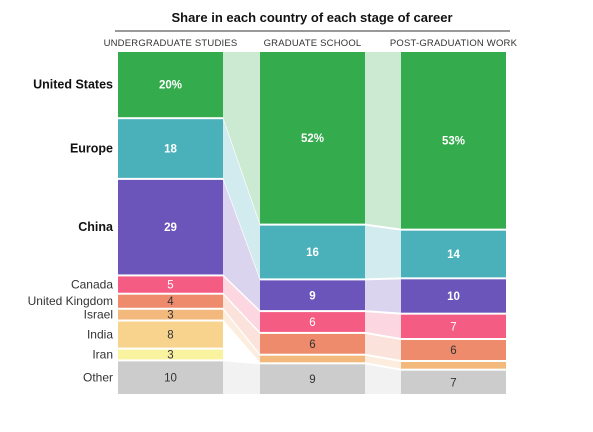  I want to click on column-header: UNDERGRADUATE STUDIES, so click(171, 43).